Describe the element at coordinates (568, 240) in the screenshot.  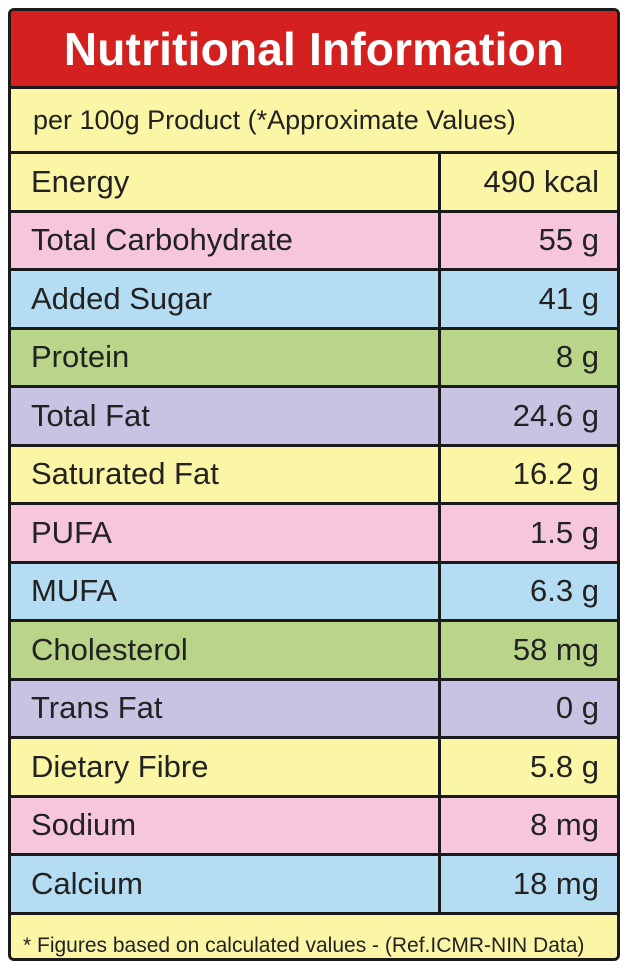
I see `nutrient-value: 55 g` at that location.